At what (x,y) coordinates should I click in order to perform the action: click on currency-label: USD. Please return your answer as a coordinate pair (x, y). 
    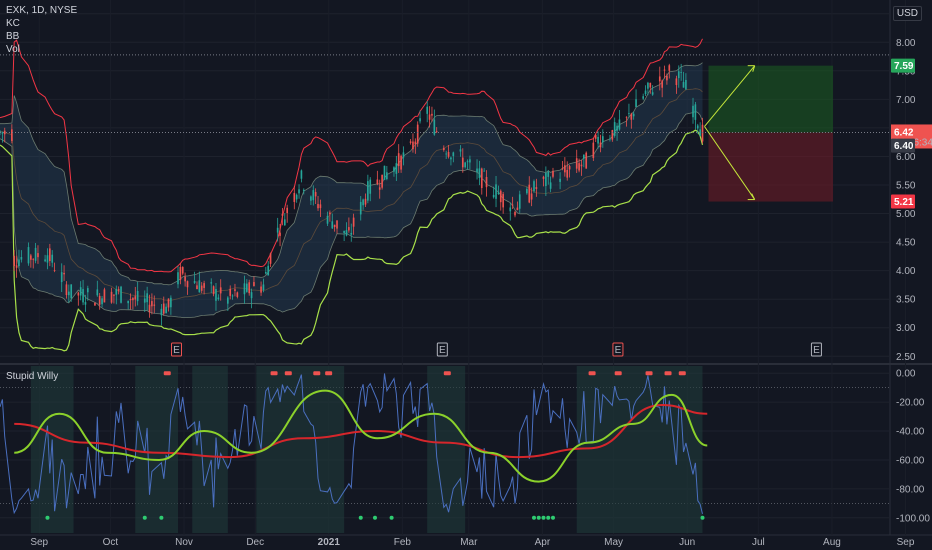
    Looking at the image, I should click on (907, 13).